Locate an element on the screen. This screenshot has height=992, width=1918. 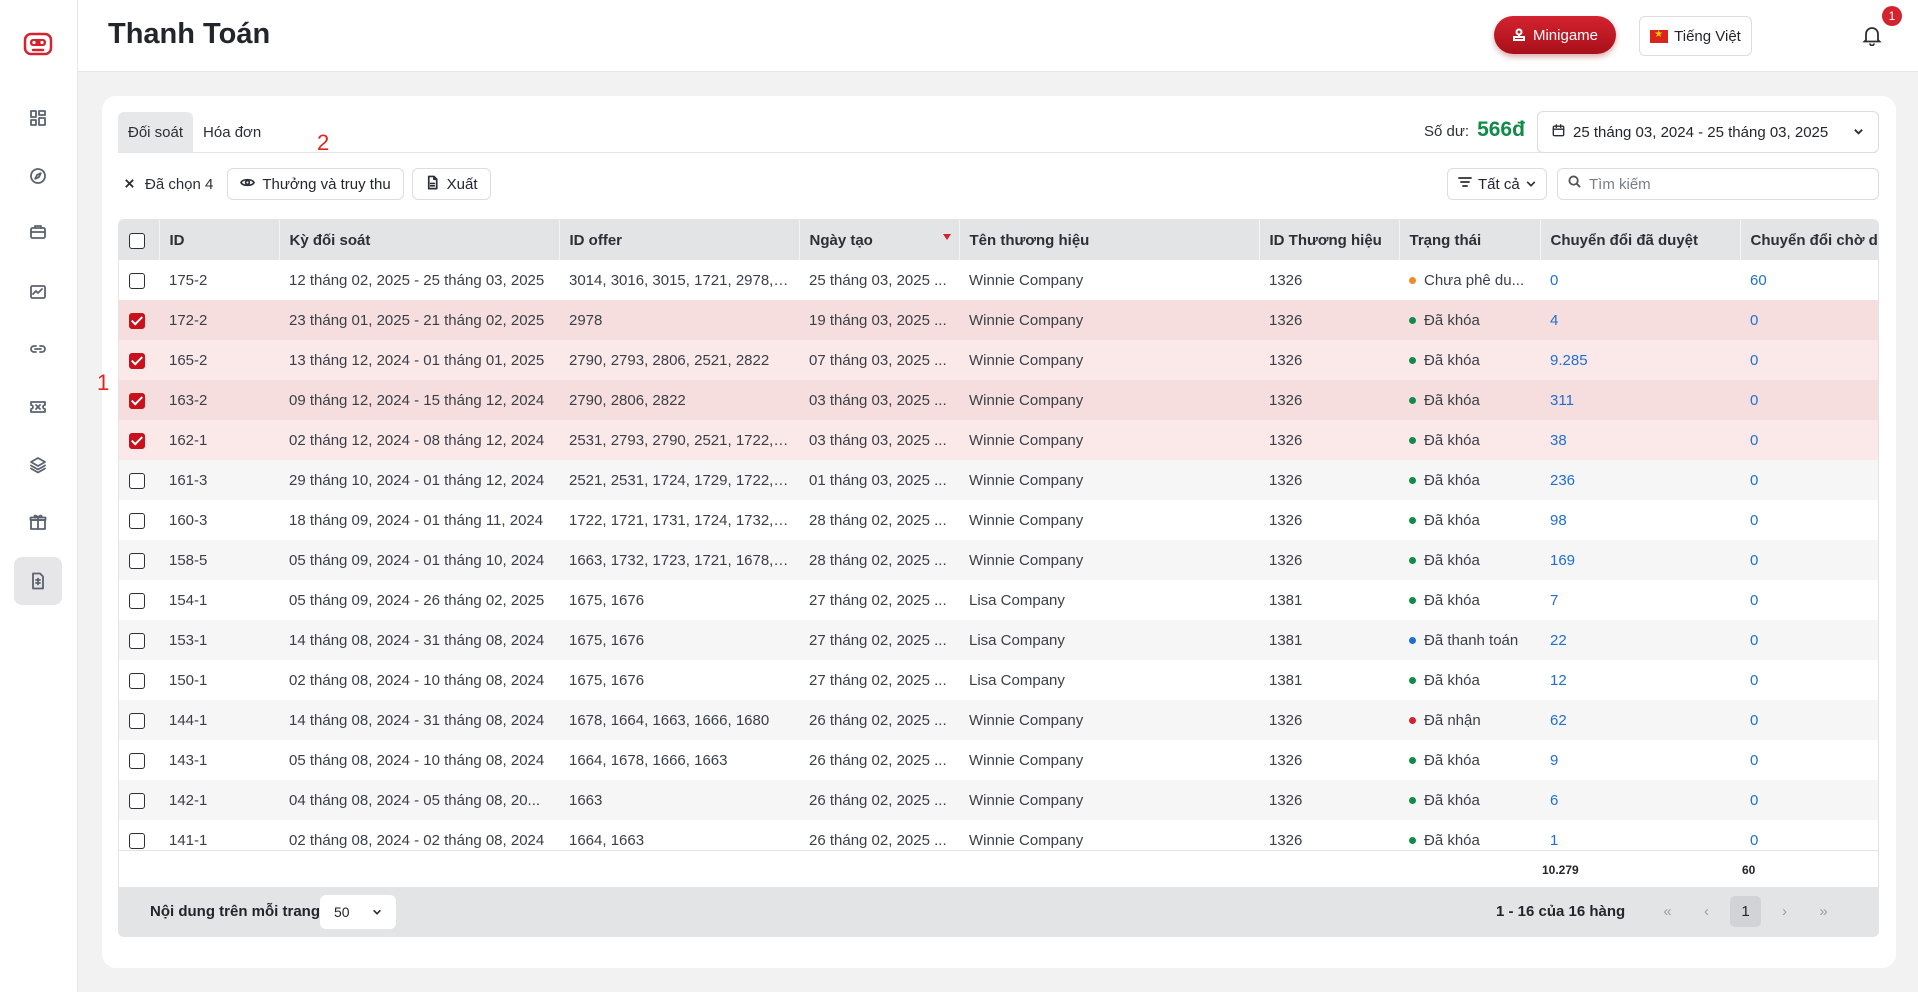
cell-approved: 22 is located at coordinates (1640, 640).